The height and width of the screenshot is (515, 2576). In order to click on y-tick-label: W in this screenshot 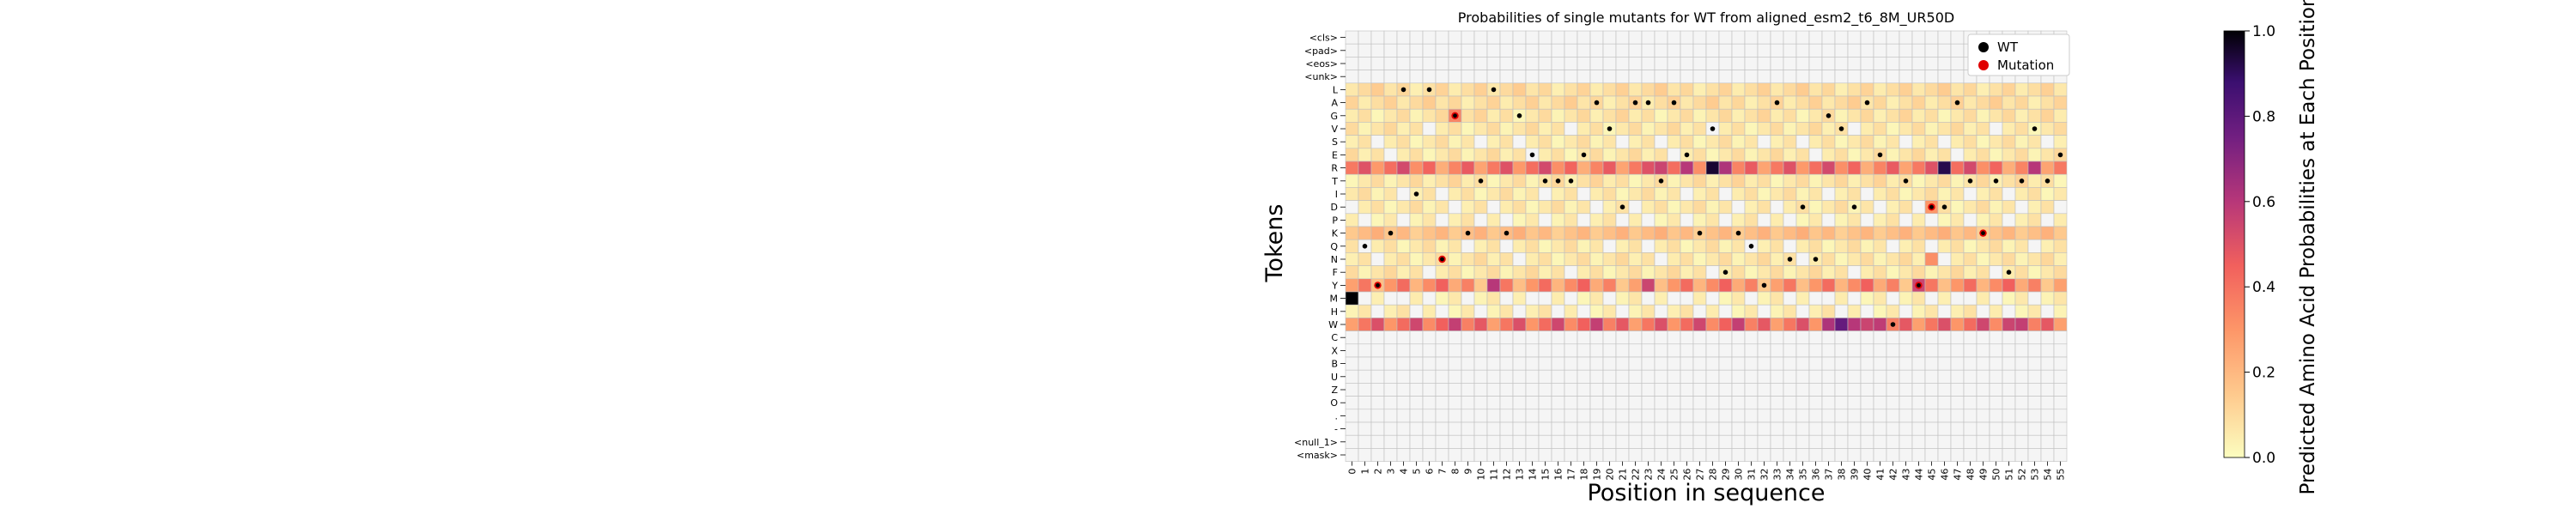, I will do `click(1333, 324)`.